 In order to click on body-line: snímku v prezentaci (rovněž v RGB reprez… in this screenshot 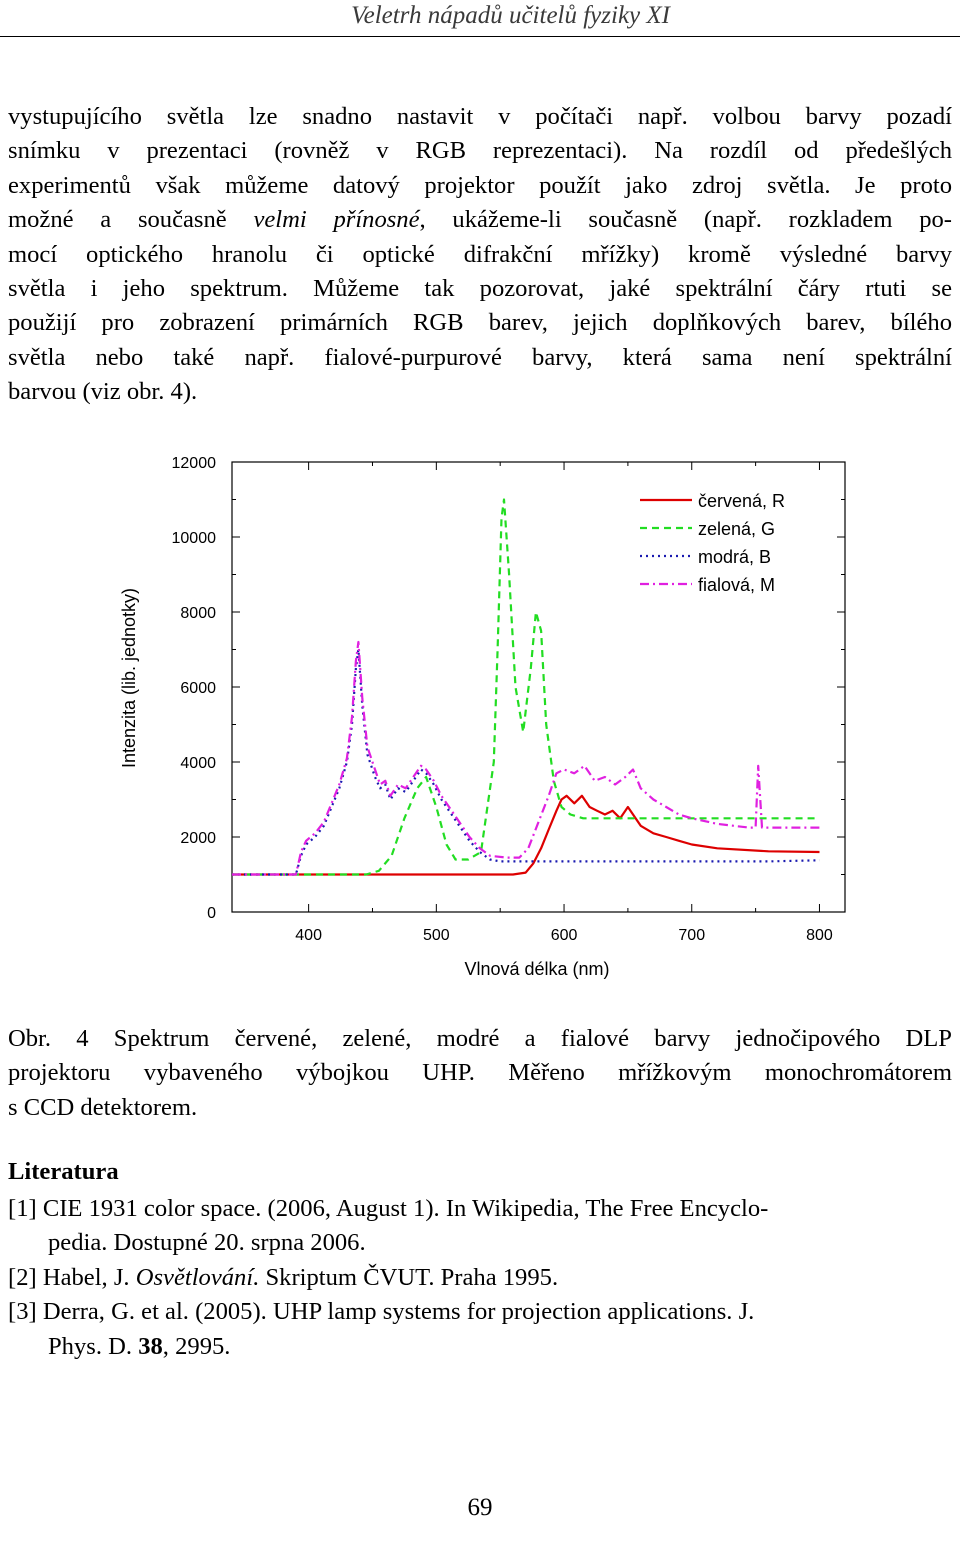, I will do `click(480, 151)`.